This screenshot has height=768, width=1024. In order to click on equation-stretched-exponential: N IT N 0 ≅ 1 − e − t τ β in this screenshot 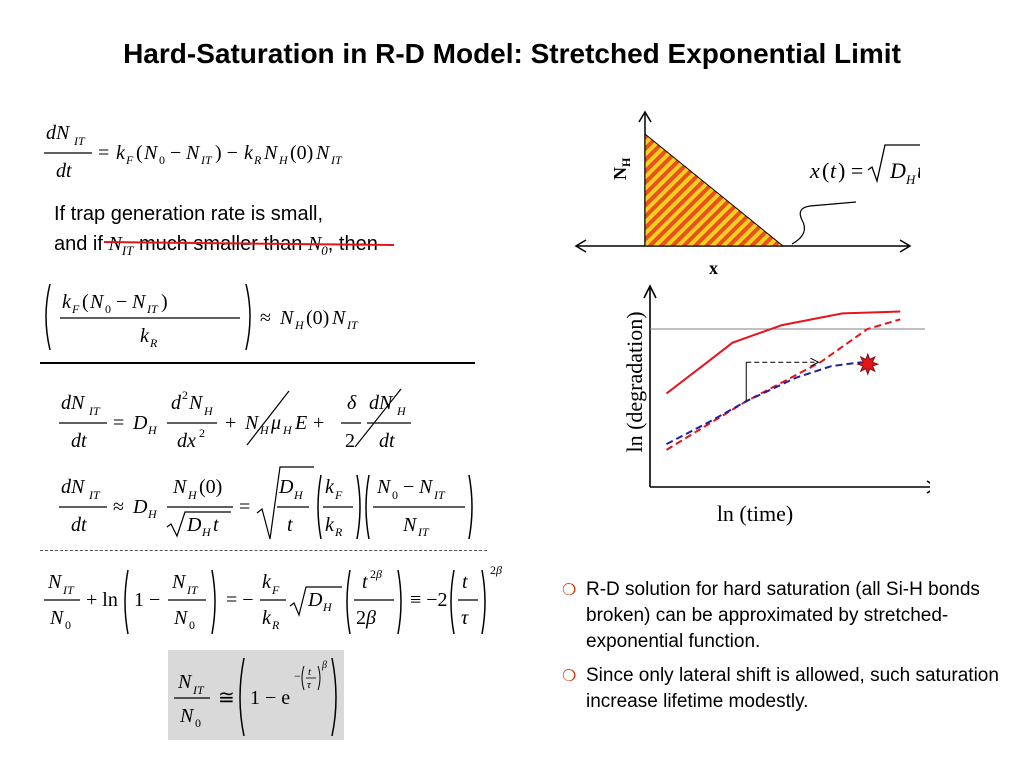, I will do `click(255, 697)`.